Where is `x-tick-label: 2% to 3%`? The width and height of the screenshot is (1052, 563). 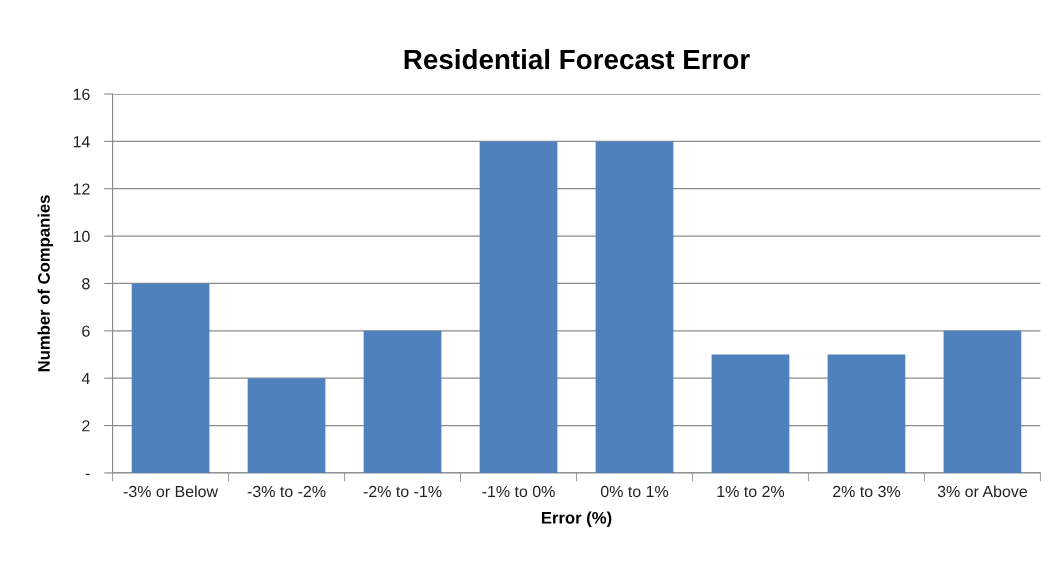
x-tick-label: 2% to 3% is located at coordinates (867, 491).